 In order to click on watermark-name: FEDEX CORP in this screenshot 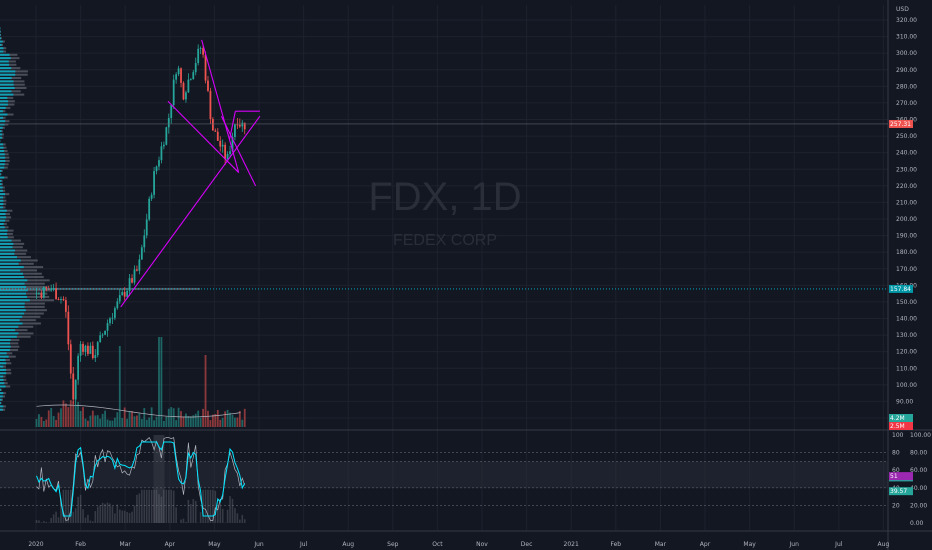, I will do `click(445, 240)`.